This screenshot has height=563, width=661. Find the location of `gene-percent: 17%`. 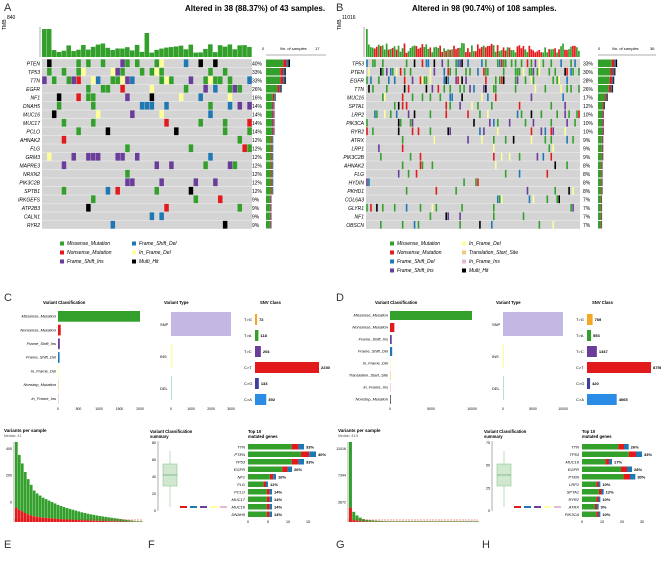

gene-percent: 17% is located at coordinates (588, 98).